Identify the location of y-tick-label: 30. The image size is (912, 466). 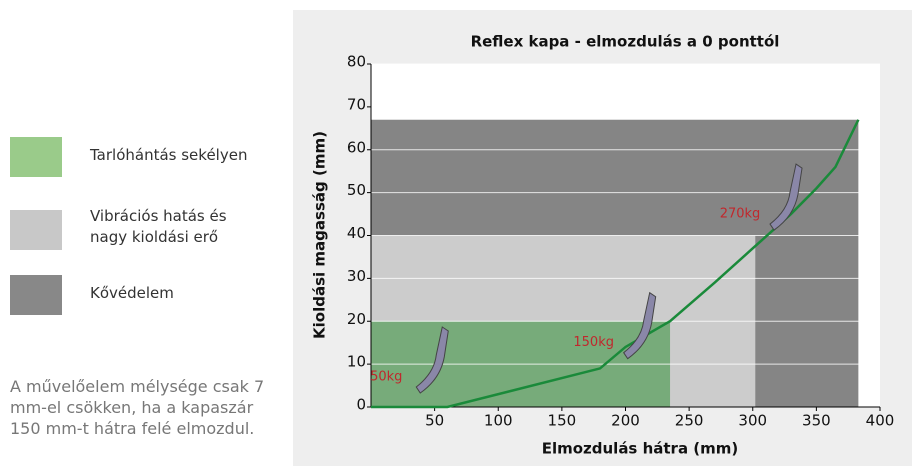
(356, 276).